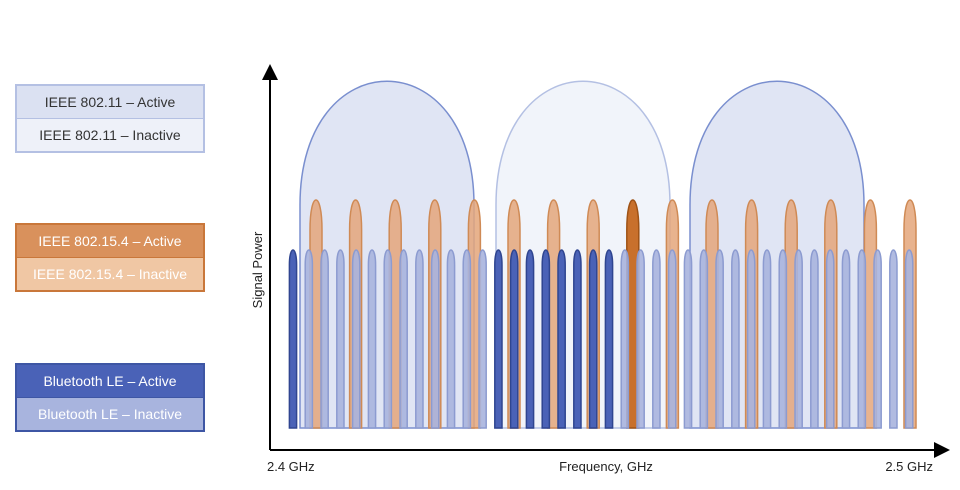  What do you see at coordinates (110, 135) in the screenshot?
I see `legend-wifi-inactive: IEEE 802.11 – Inactive` at bounding box center [110, 135].